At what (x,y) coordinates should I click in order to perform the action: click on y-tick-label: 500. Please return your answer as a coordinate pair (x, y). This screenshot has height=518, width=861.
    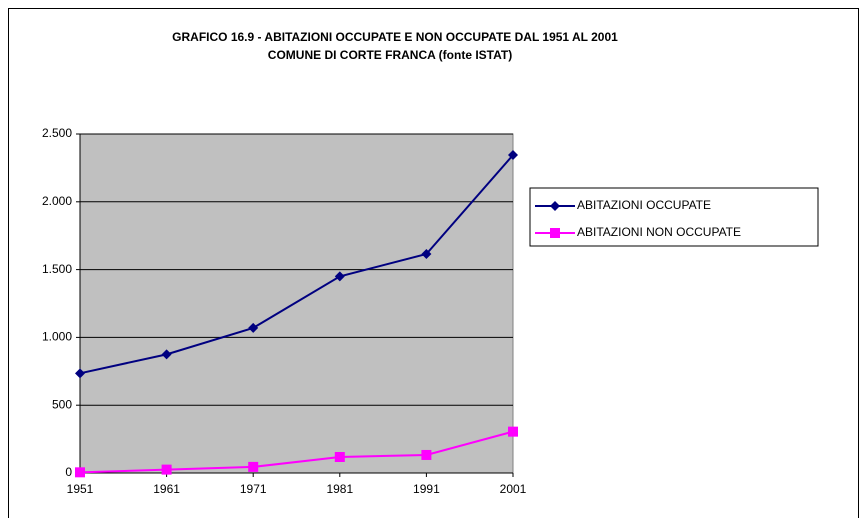
    Looking at the image, I should click on (62, 404).